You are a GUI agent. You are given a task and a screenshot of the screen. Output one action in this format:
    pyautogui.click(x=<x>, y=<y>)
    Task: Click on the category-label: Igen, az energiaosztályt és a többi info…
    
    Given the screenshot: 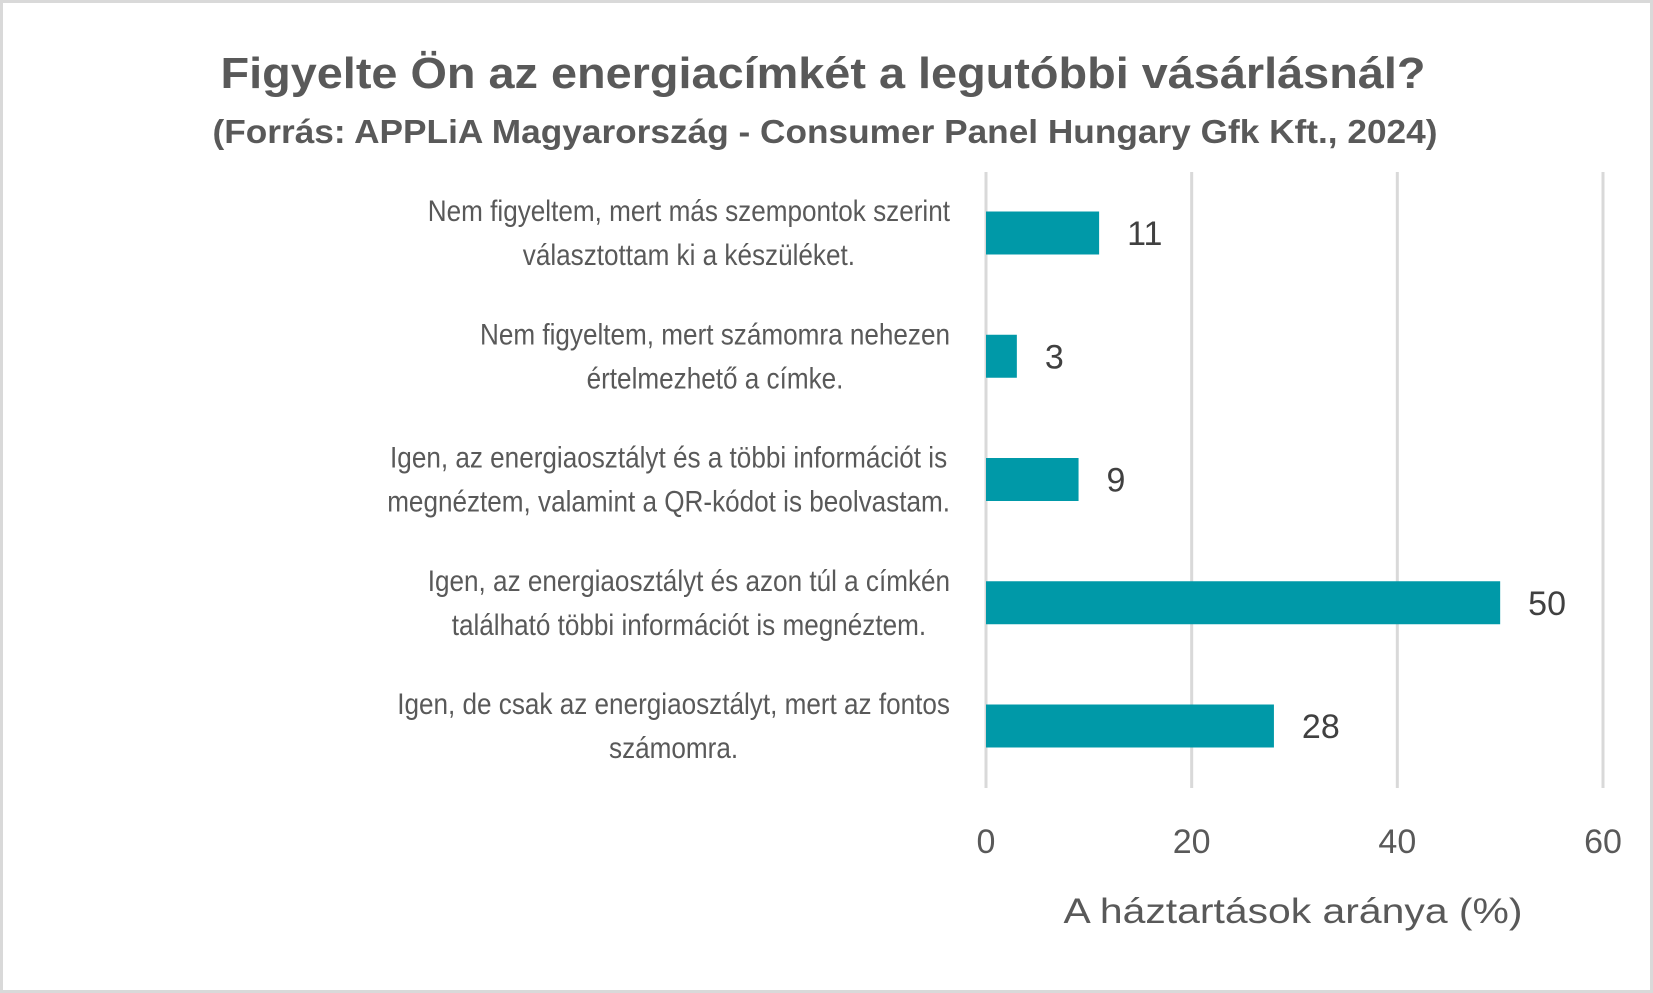 What is the action you would take?
    pyautogui.click(x=668, y=480)
    